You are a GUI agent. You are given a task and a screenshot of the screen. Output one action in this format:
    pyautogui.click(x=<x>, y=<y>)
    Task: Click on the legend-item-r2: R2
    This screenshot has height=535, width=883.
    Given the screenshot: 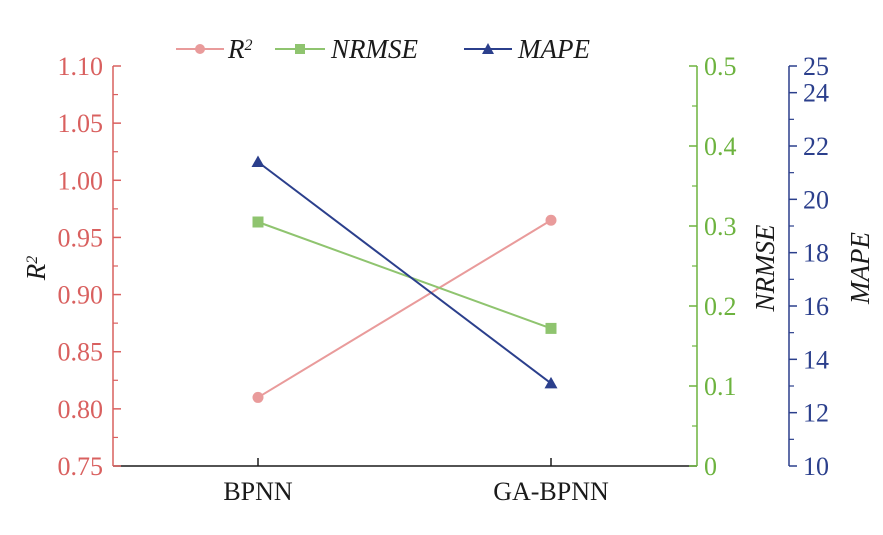 What is the action you would take?
    pyautogui.click(x=214, y=49)
    